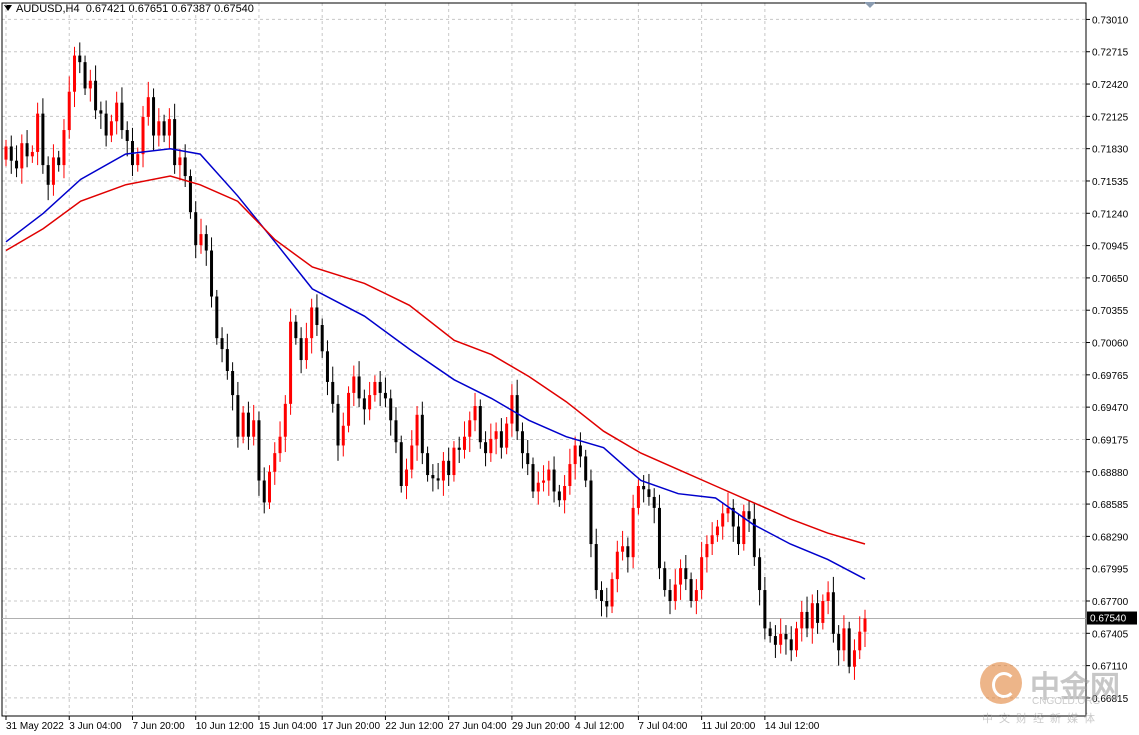 This screenshot has width=1139, height=735. What do you see at coordinates (662, 726) in the screenshot?
I see `x-tick-label: 7 Jul 04:00` at bounding box center [662, 726].